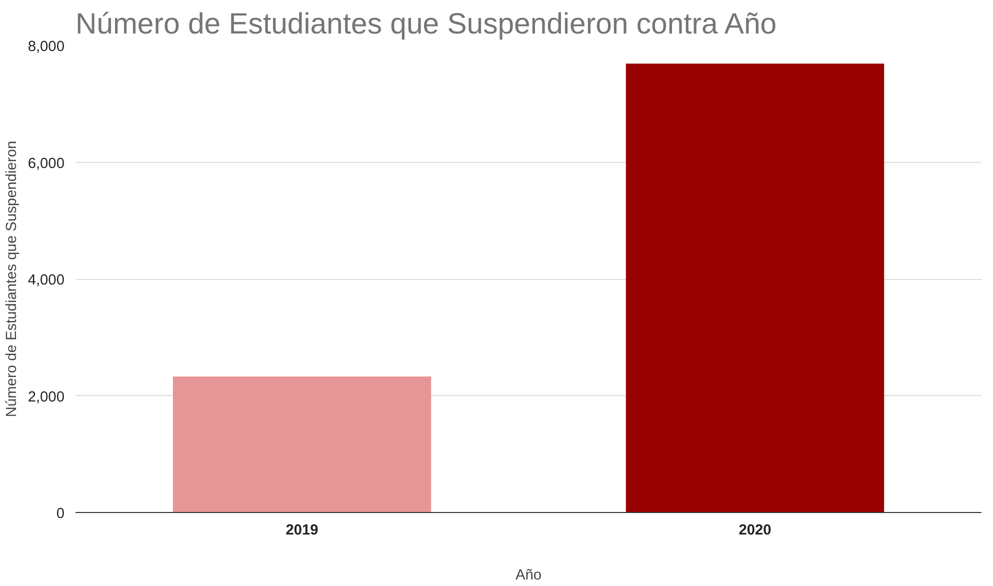 The height and width of the screenshot is (586, 993). I want to click on y-axis-title: Número de Estudiantes que Suspendieron, so click(12, 279).